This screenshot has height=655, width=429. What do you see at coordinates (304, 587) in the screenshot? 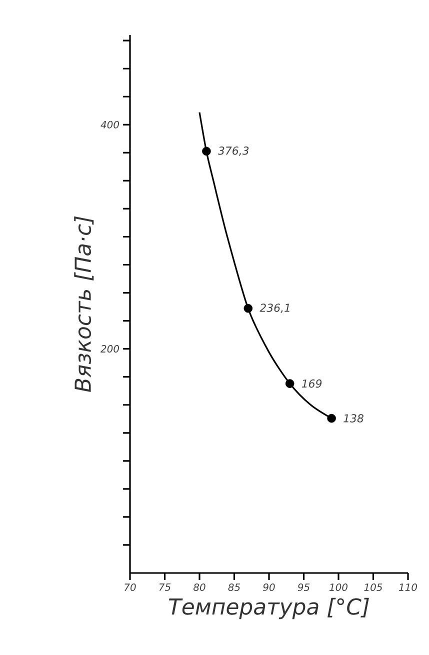
I see `x-tick-label: 95` at bounding box center [304, 587].